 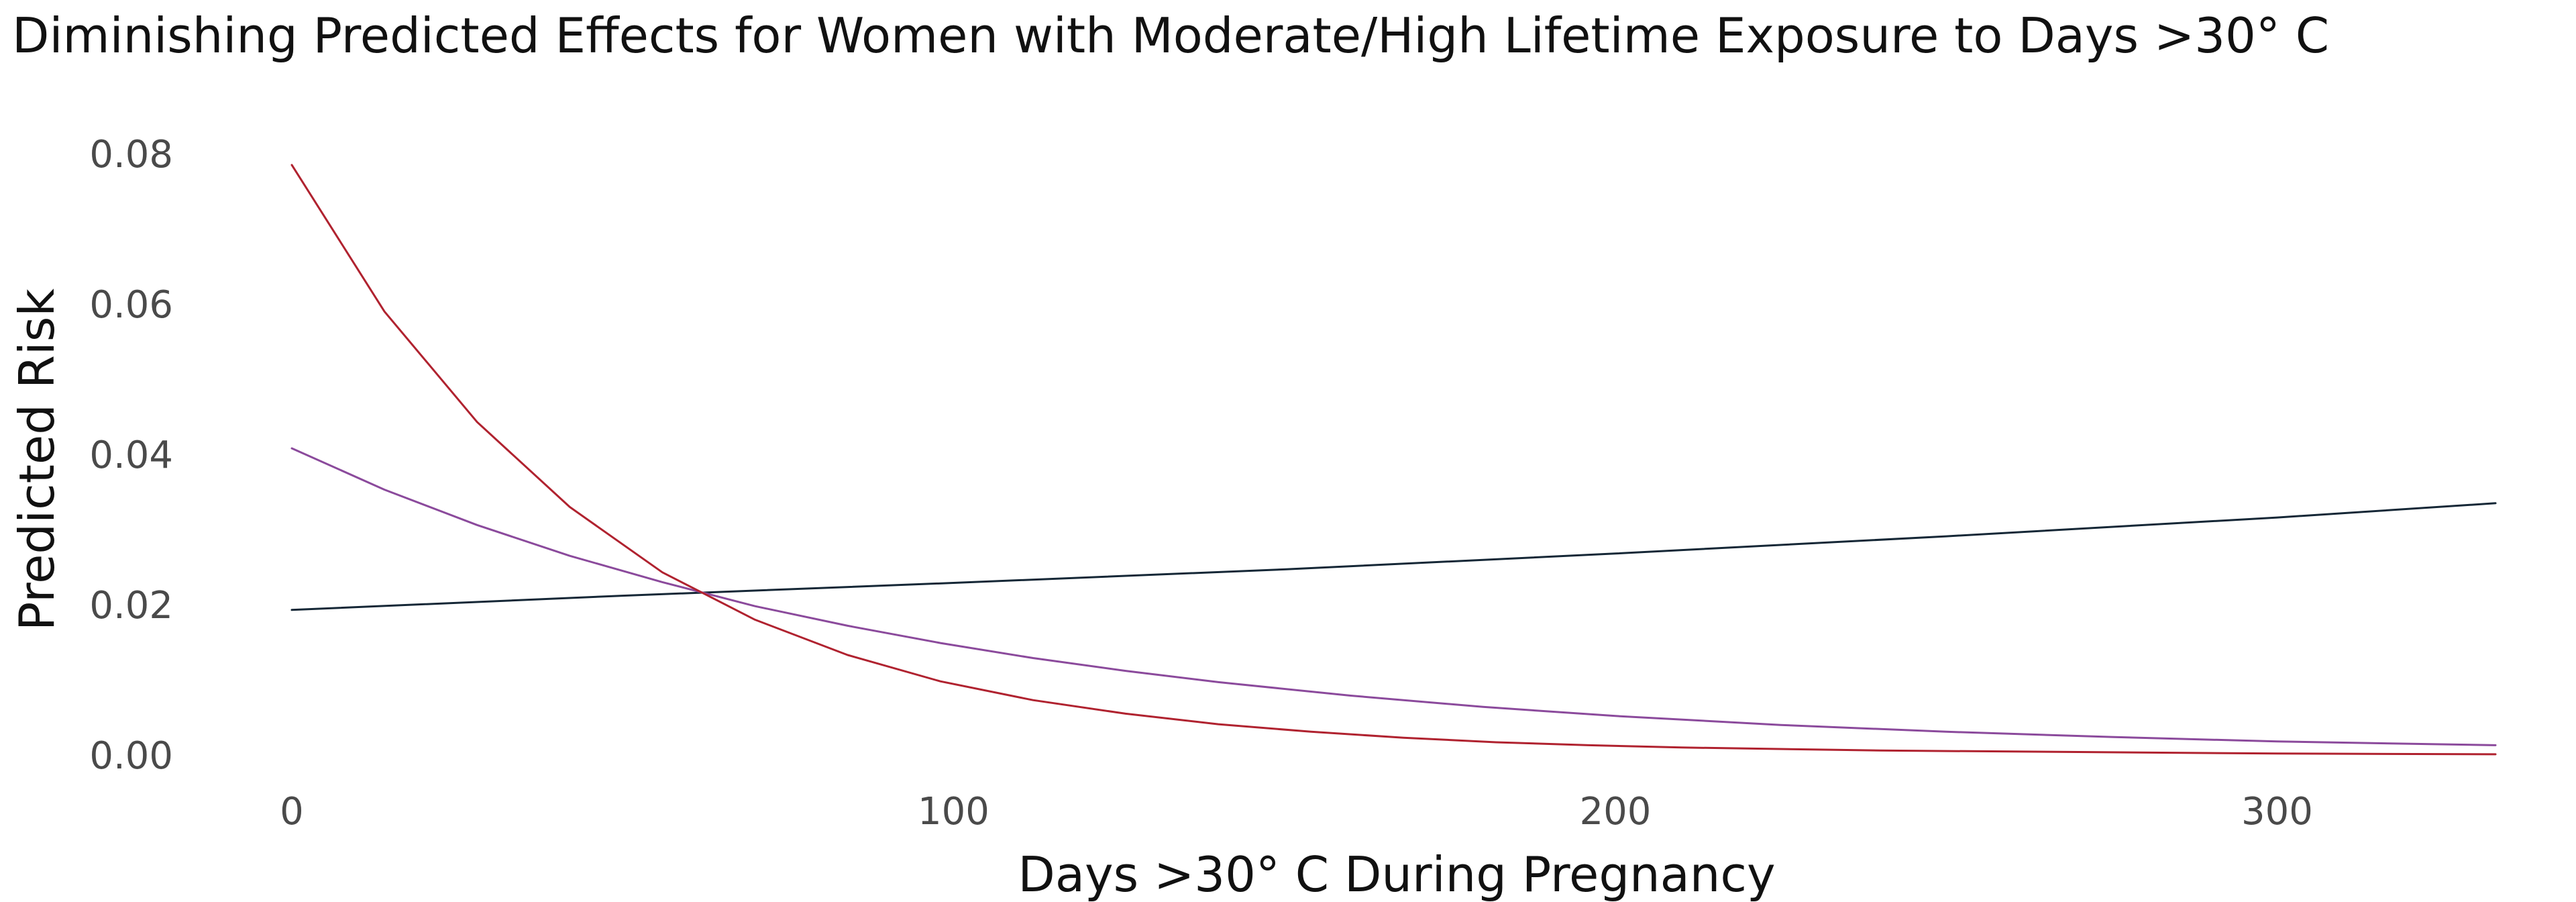 What do you see at coordinates (292, 812) in the screenshot?
I see `x-tick-label: 0` at bounding box center [292, 812].